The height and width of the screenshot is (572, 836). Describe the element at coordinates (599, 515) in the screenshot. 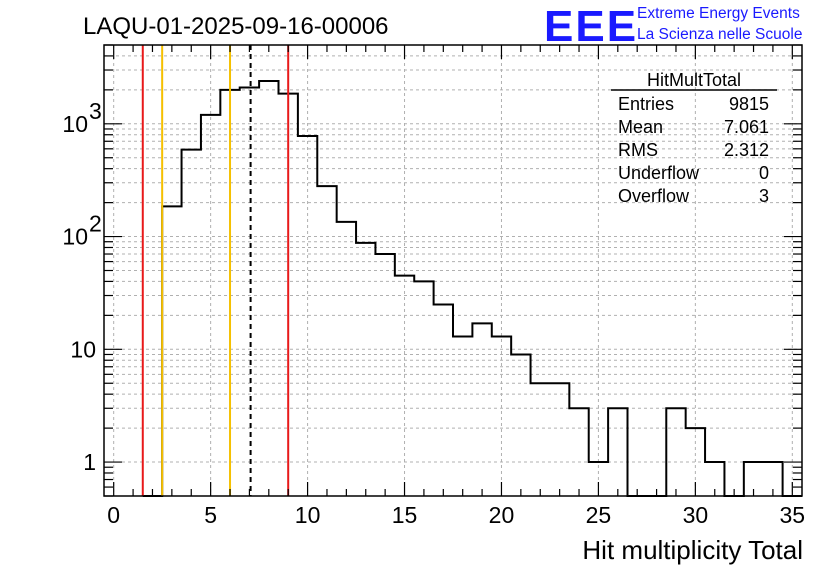

I see `x-tick-label: 25` at that location.